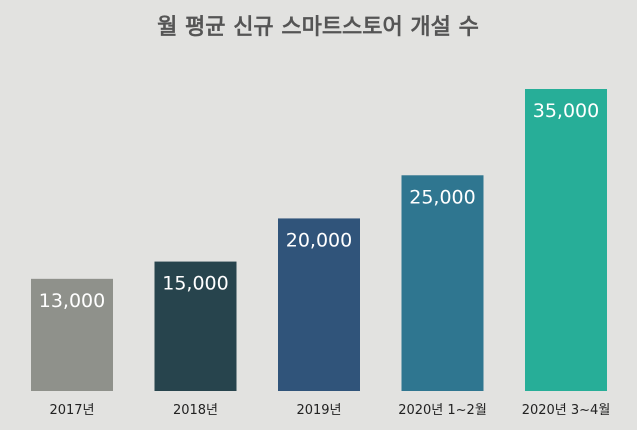 The image size is (637, 430). Describe the element at coordinates (195, 284) in the screenshot. I see `bar-value-label-2: 15,000` at that location.